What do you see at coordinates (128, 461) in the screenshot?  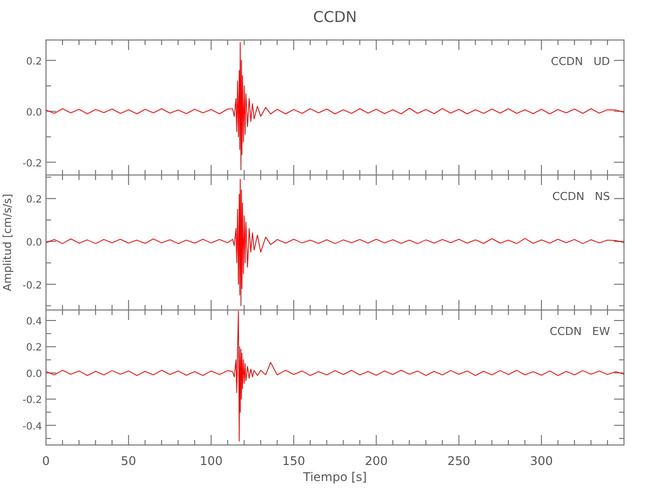 I see `x-tick-label: 50` at bounding box center [128, 461].